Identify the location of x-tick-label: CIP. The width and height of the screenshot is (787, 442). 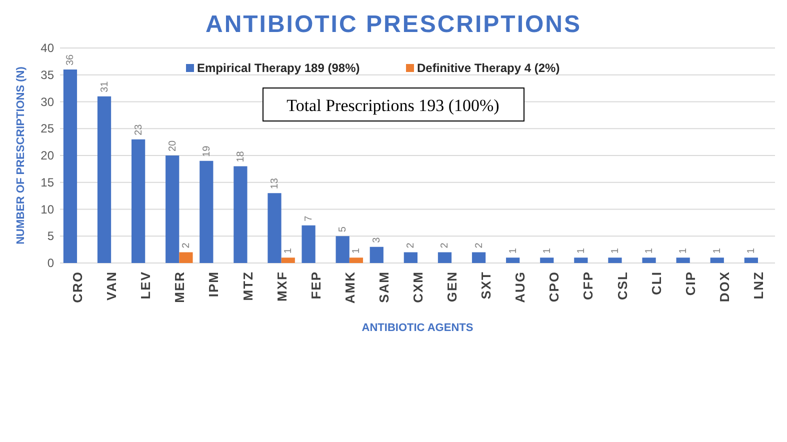
(690, 283).